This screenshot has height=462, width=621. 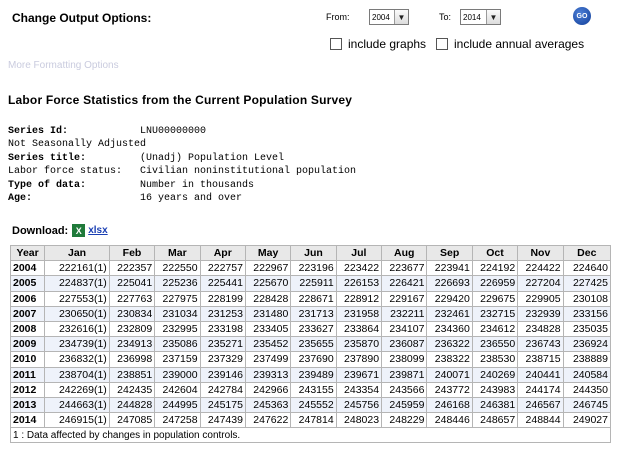 What do you see at coordinates (378, 44) in the screenshot?
I see `include-graphs-option: include graphs` at bounding box center [378, 44].